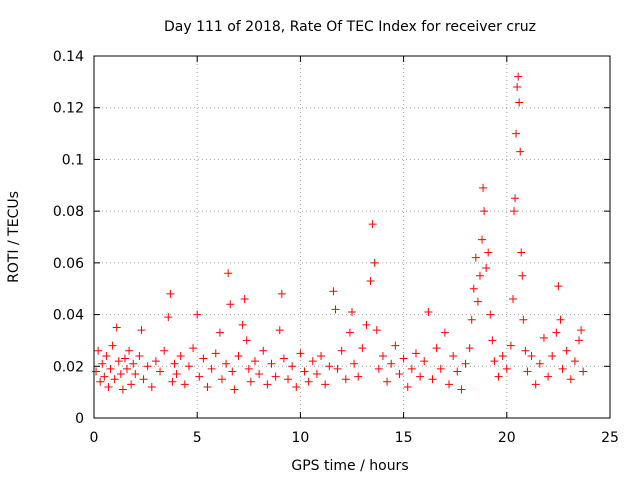 This screenshot has height=480, width=640. Describe the element at coordinates (68, 316) in the screenshot. I see `y-tick-label: 0.04` at that location.